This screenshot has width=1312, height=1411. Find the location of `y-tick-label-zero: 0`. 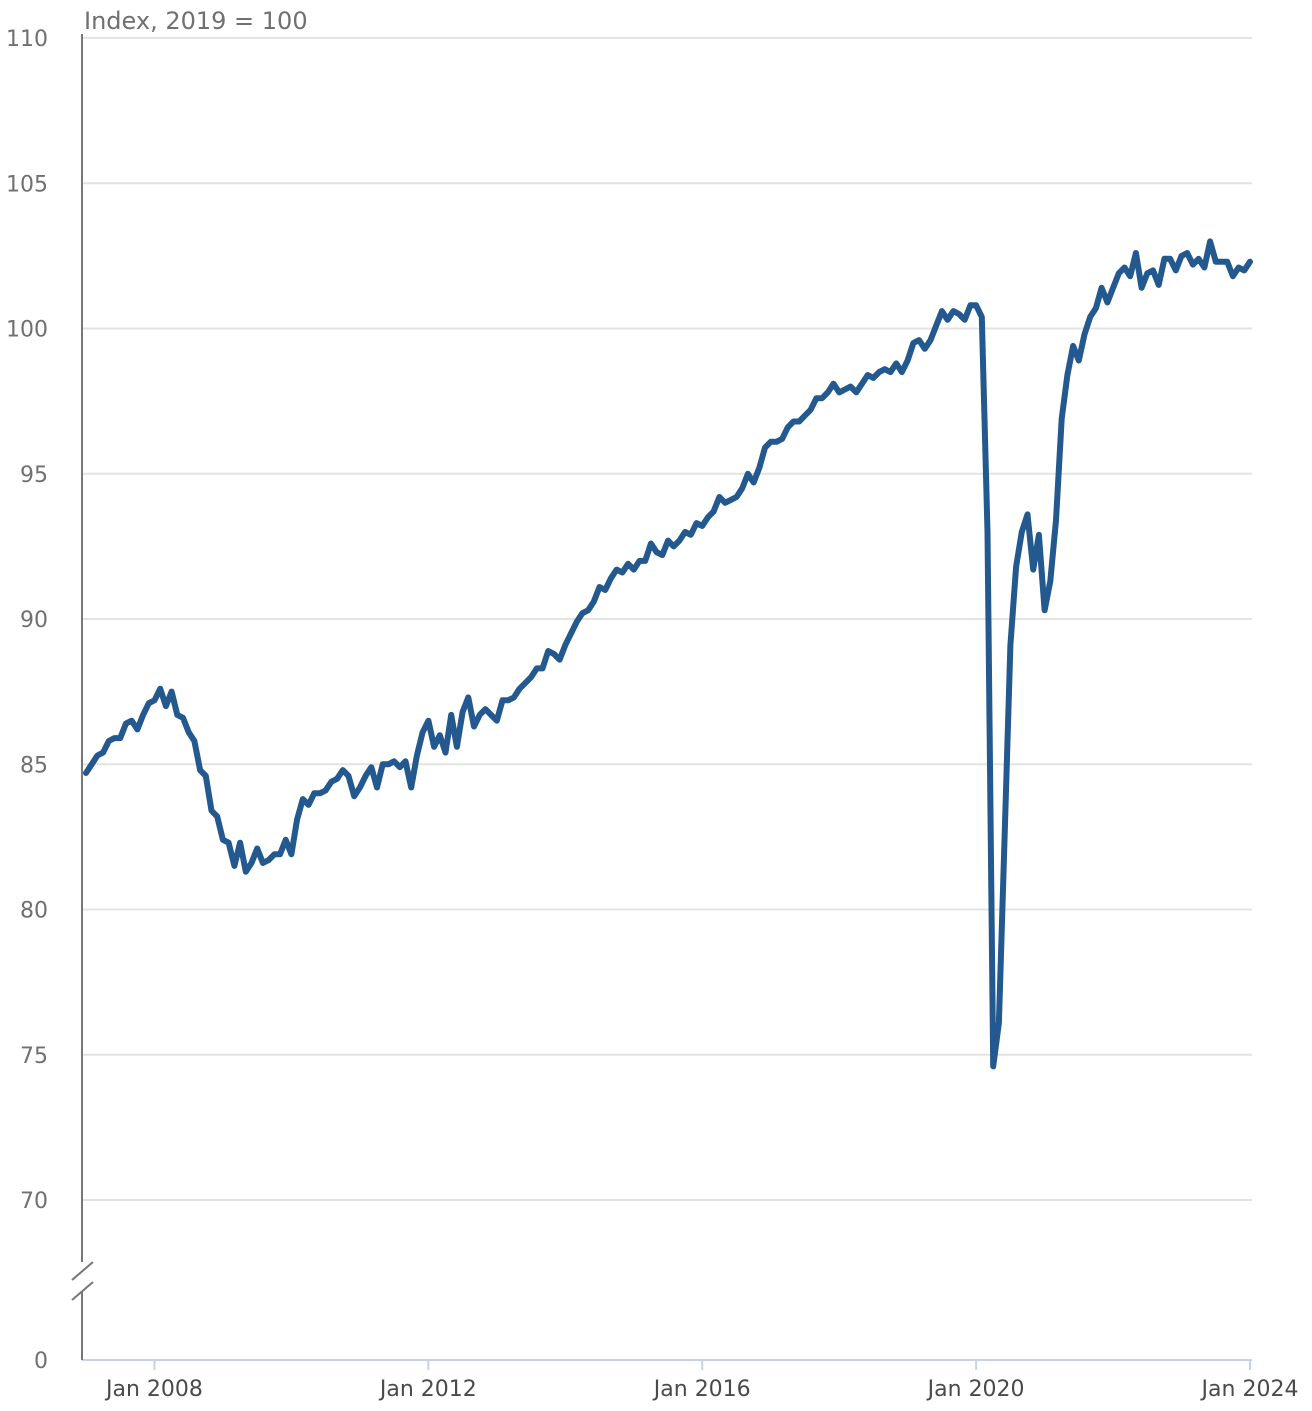

y-tick-label-zero: 0 is located at coordinates (41, 1361).